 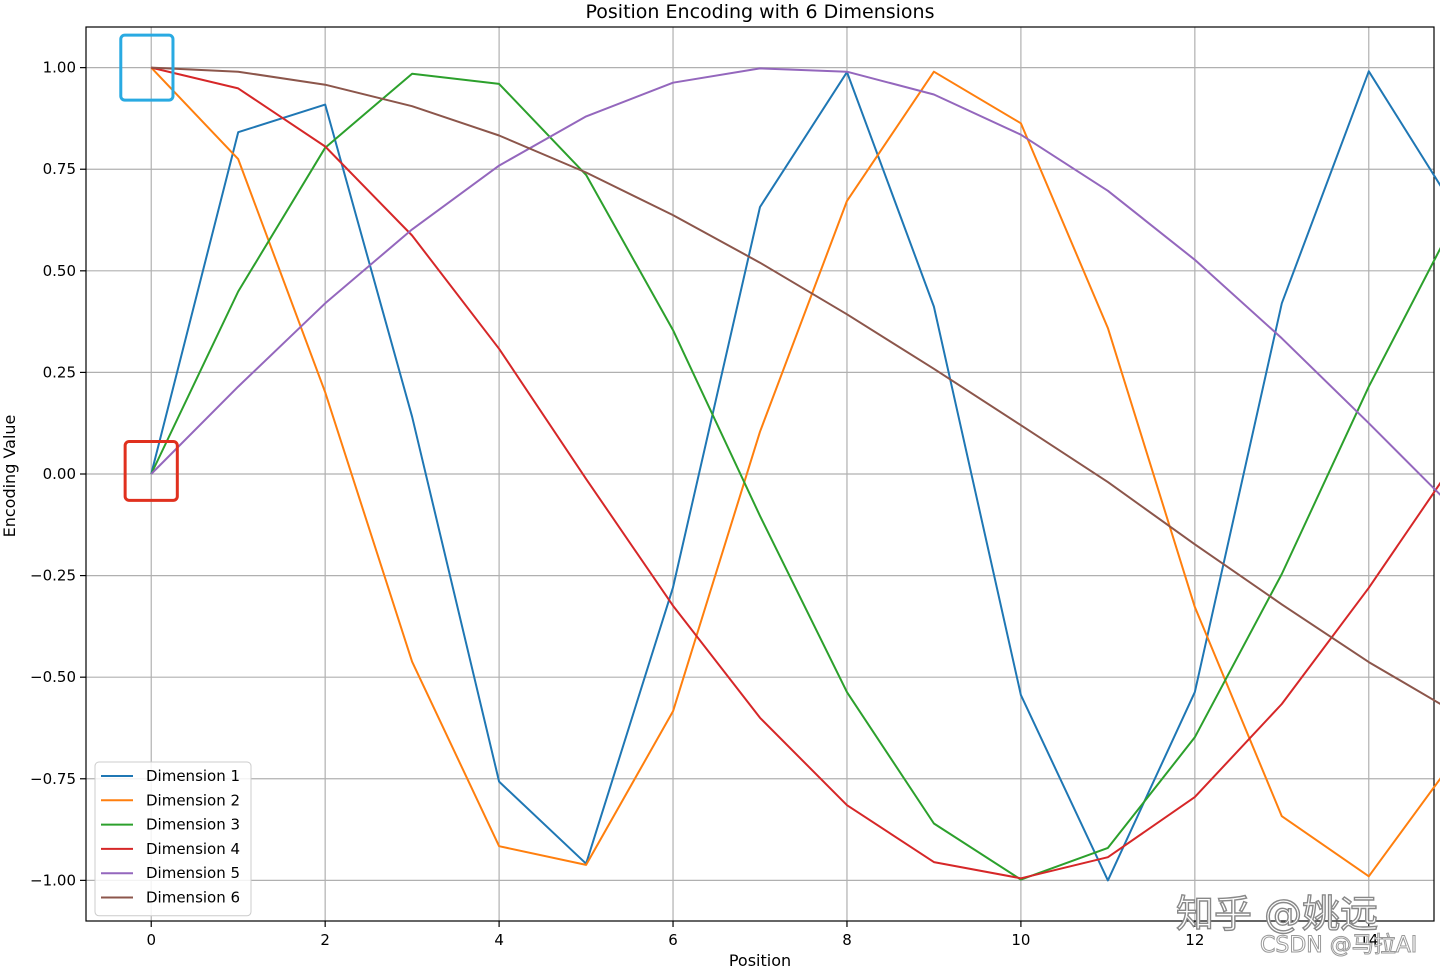 I want to click on y-tick-label: 1.00, so click(x=59, y=68).